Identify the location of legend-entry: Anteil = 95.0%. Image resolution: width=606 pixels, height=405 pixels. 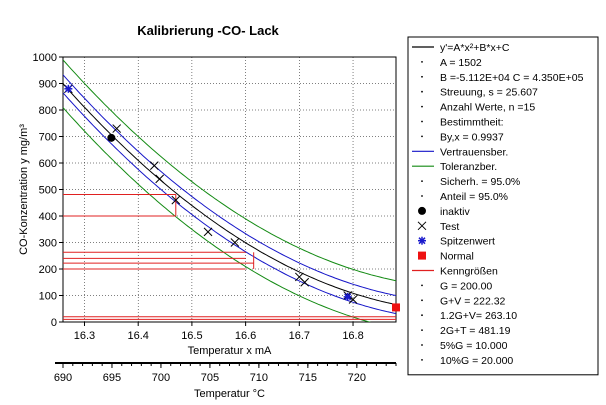
(474, 197).